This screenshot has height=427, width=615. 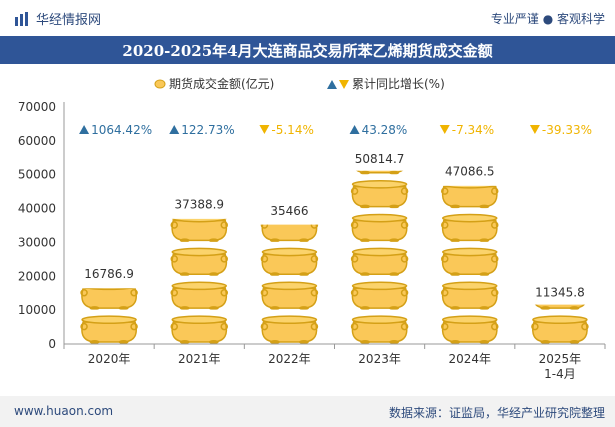 I want to click on logo-icon, so click(x=21, y=18).